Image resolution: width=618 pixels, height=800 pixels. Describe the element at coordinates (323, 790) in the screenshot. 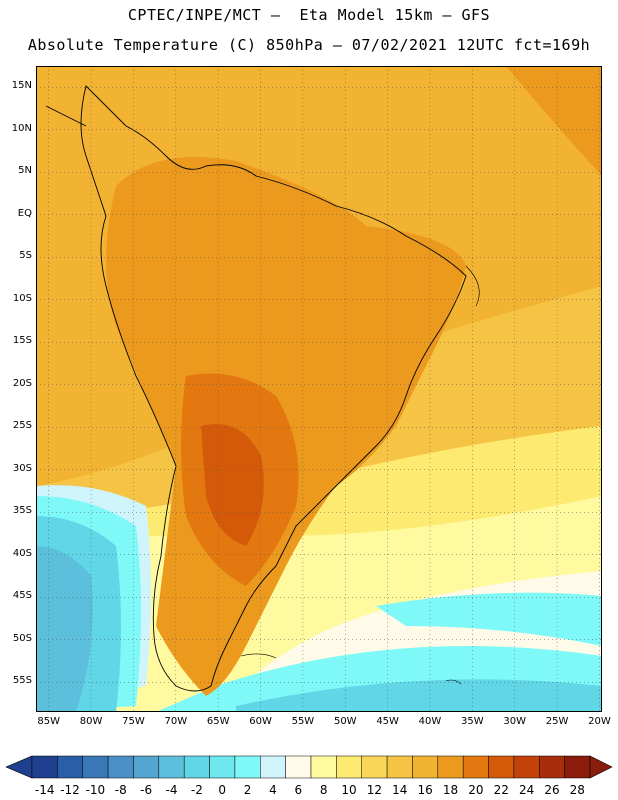

I see `colorbar-tick-label: 8` at that location.